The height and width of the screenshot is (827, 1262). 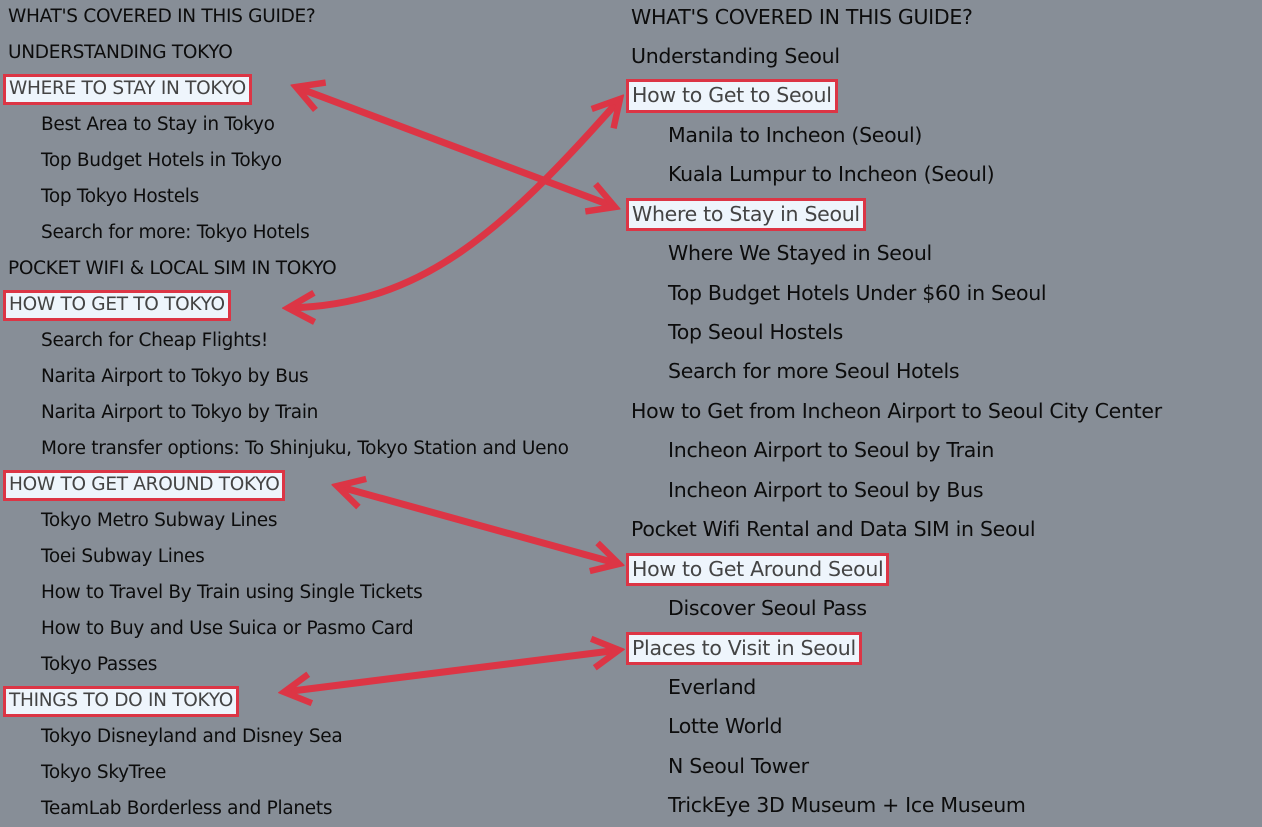 I want to click on toc-link-label: Places to Visit in Seoul, so click(x=744, y=648).